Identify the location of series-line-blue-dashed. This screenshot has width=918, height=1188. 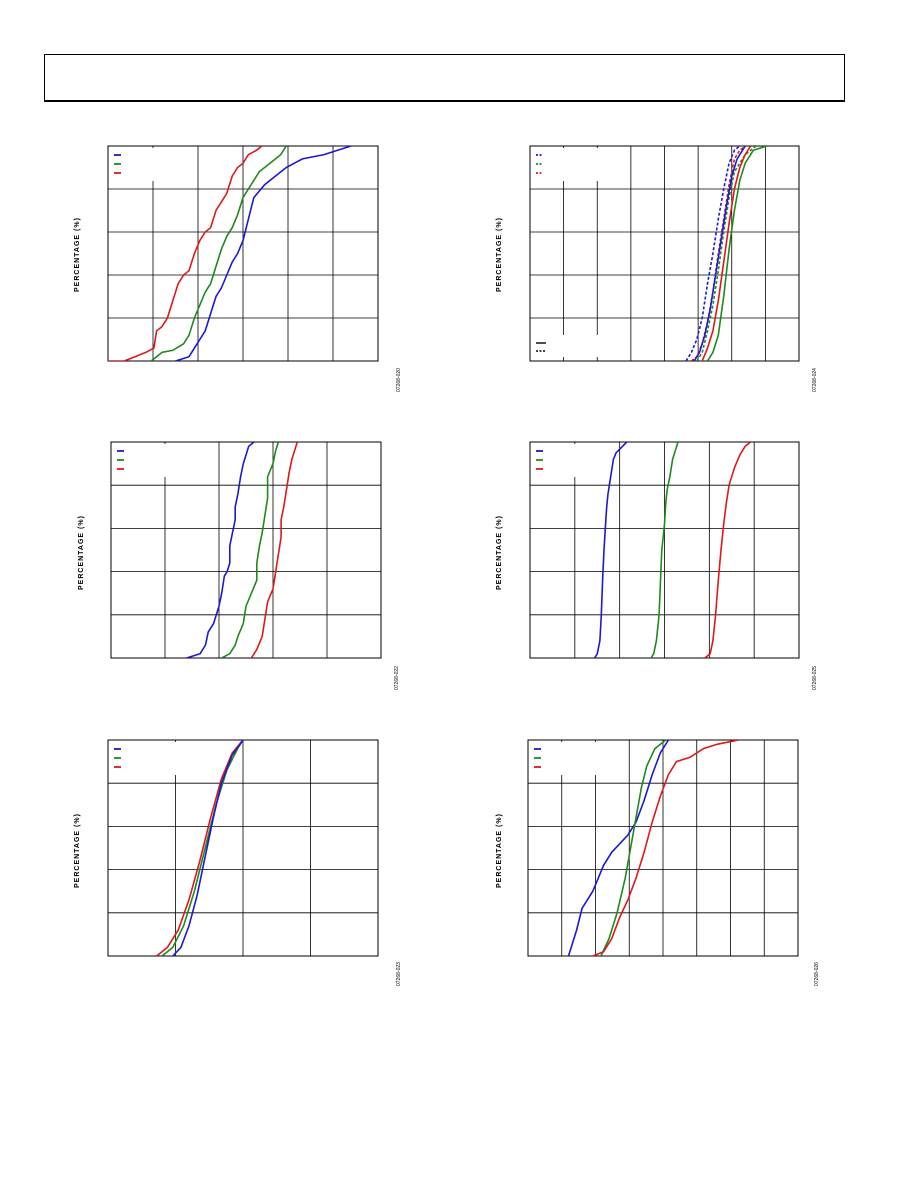
(713, 253).